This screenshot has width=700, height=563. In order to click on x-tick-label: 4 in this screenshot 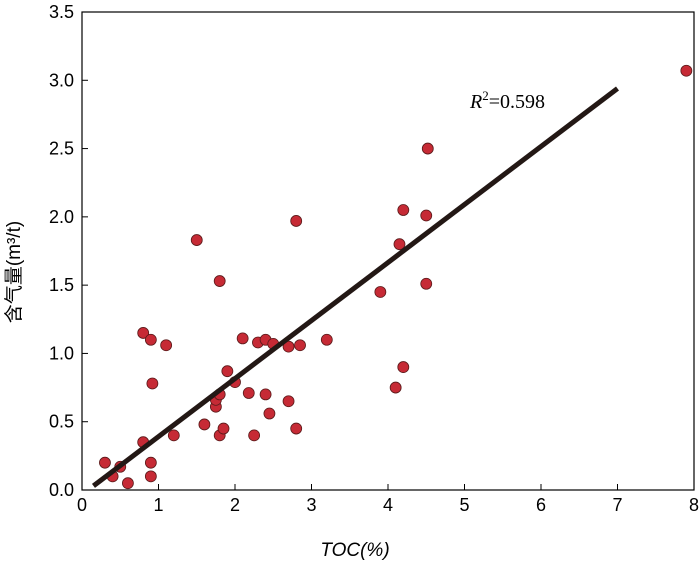, I will do `click(388, 505)`.